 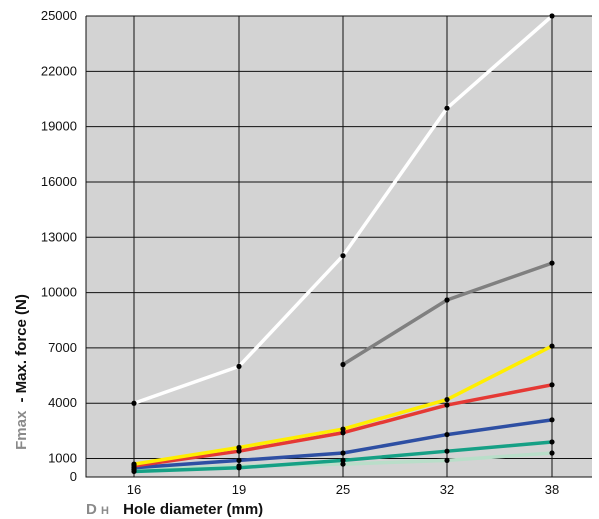 I want to click on x-axis-label: D H Hole diameter (mm), so click(x=174, y=509).